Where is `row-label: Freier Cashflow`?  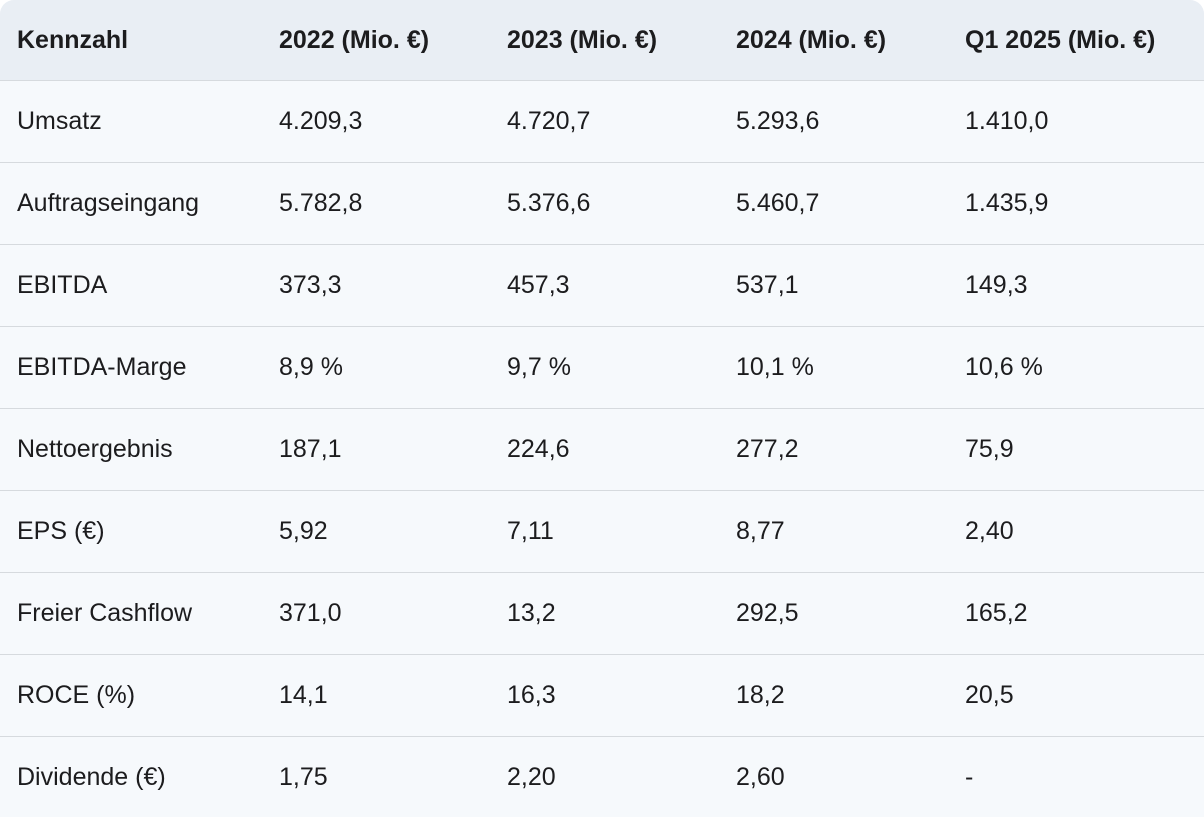 row-label: Freier Cashflow is located at coordinates (139, 613).